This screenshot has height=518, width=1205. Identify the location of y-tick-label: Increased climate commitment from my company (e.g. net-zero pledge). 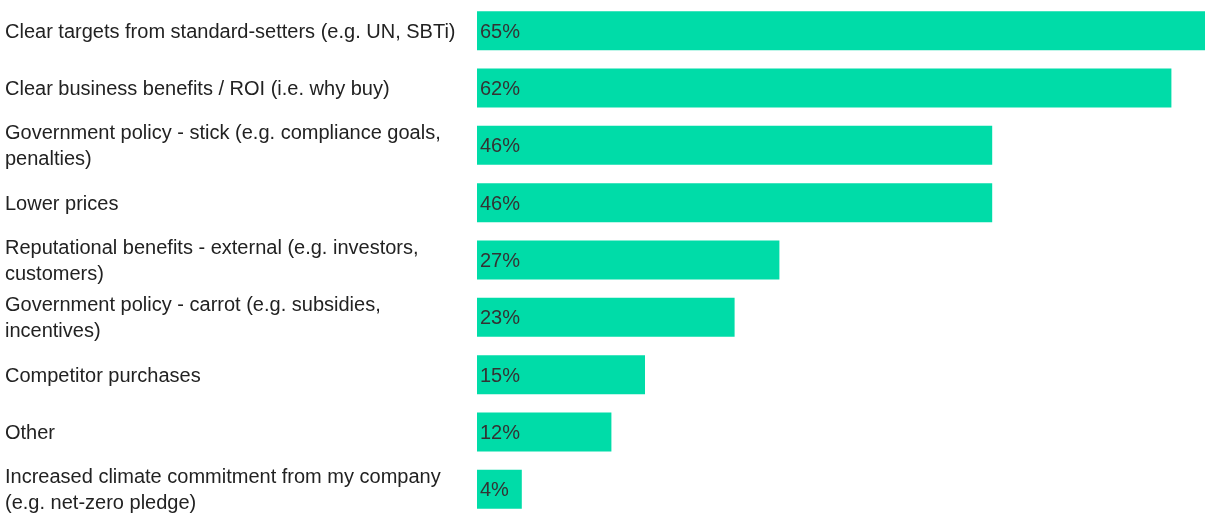
(223, 489).